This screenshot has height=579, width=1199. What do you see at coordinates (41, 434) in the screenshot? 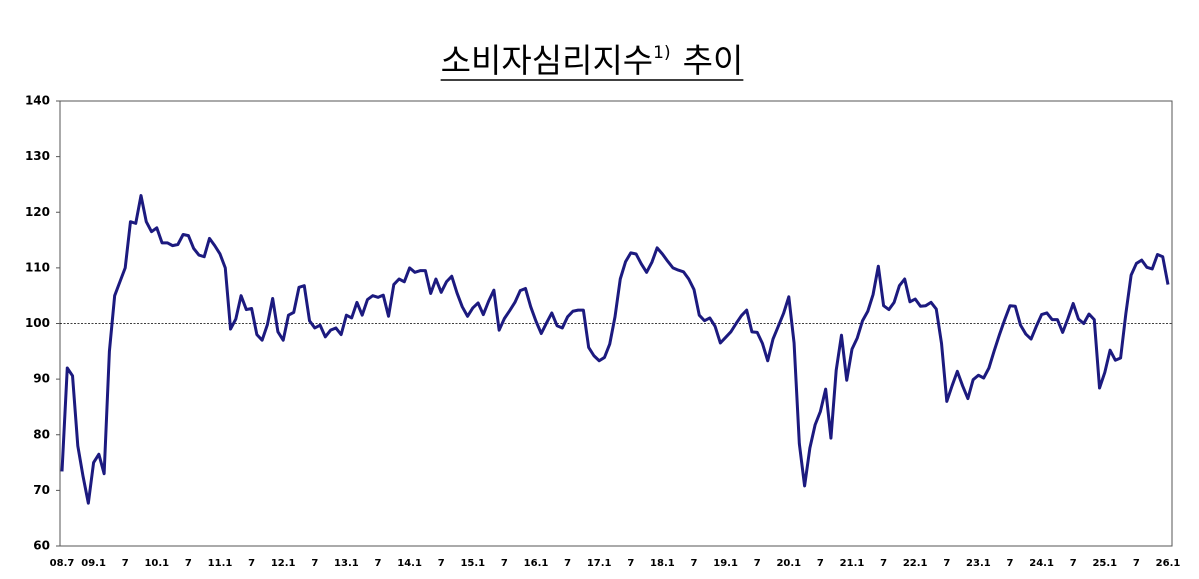
I see `y-tick-label: 80` at bounding box center [41, 434].